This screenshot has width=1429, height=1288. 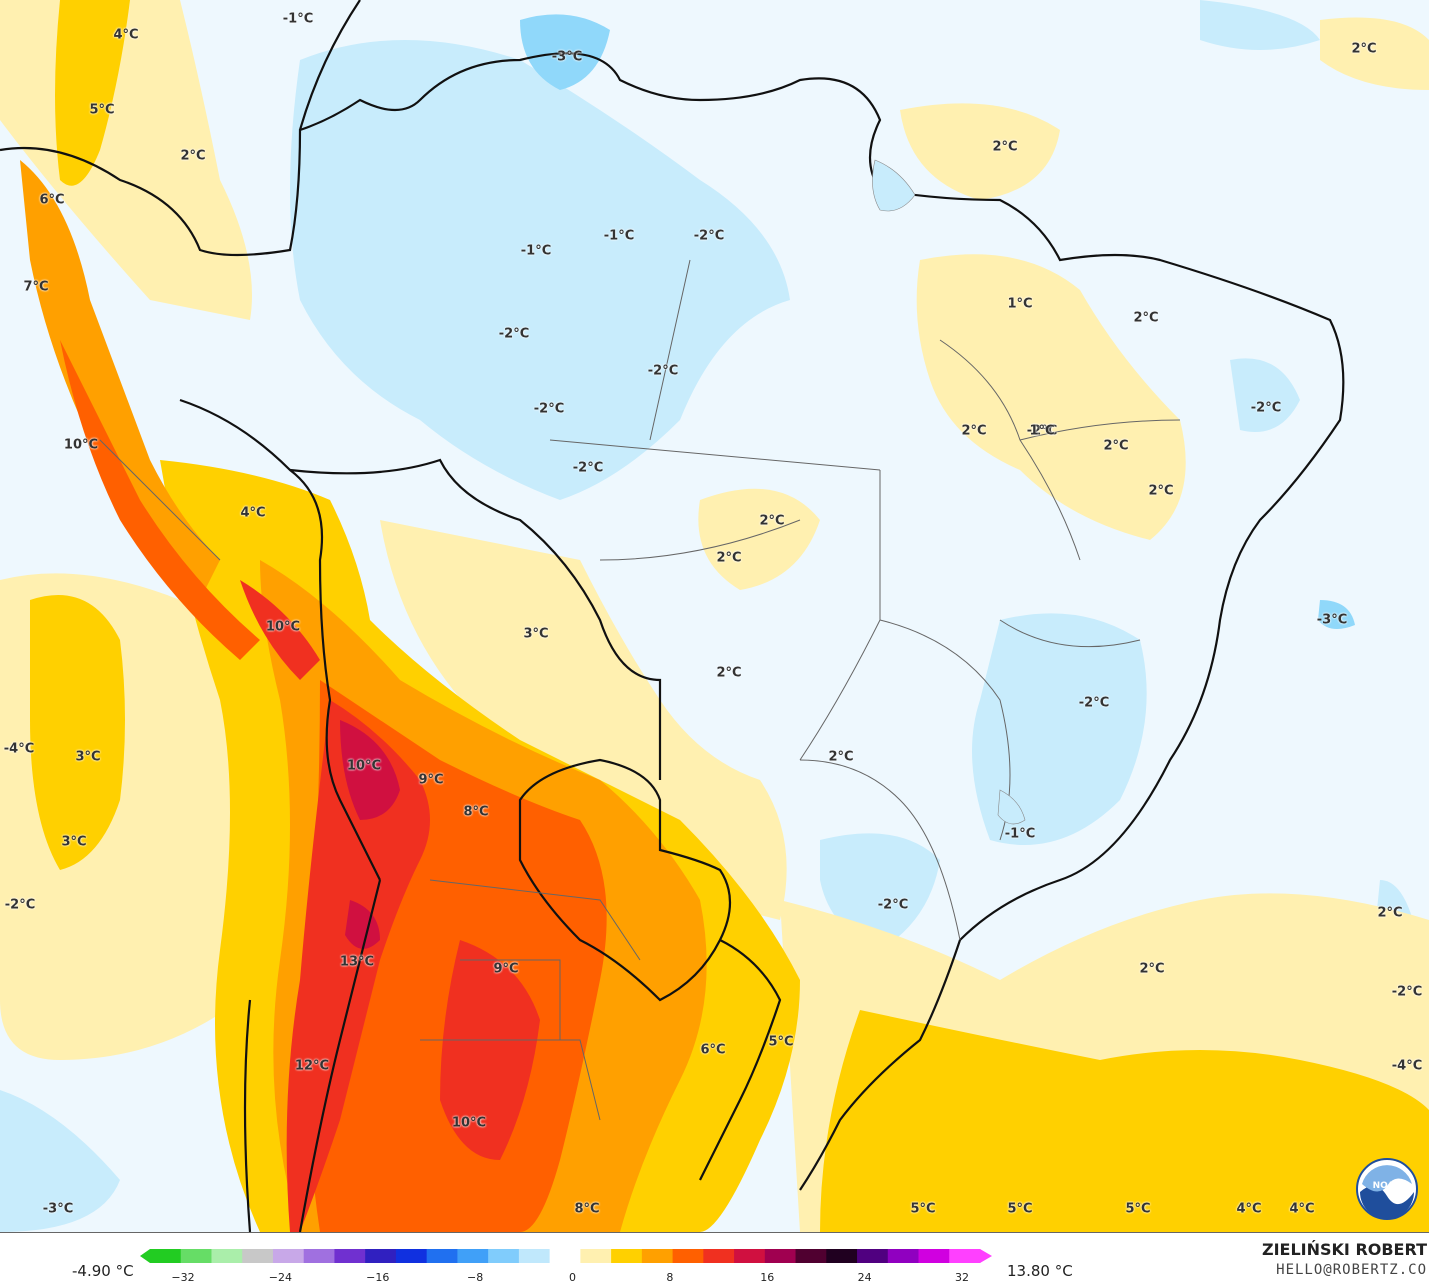 I want to click on color-scale-tick: 0, so click(x=572, y=1277).